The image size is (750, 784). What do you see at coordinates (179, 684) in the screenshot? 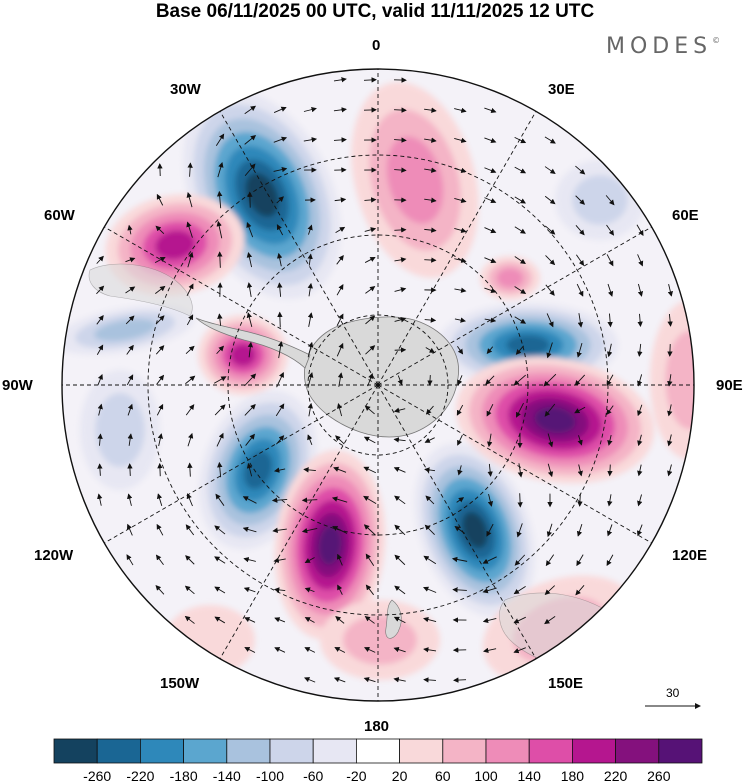
I see `lon-label-150w: 150W` at bounding box center [179, 684].